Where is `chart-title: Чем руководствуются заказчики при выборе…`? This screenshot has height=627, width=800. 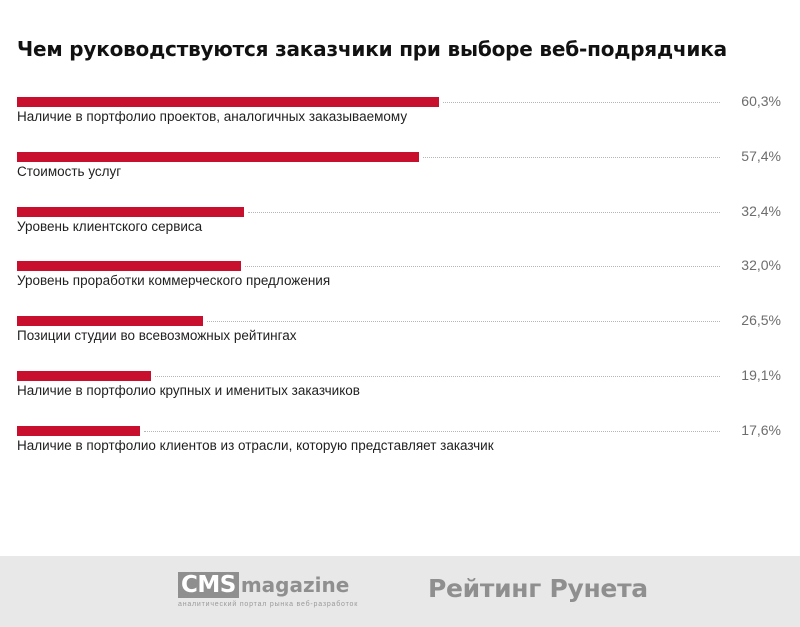 chart-title: Чем руководствуются заказчики при выборе… is located at coordinates (372, 49).